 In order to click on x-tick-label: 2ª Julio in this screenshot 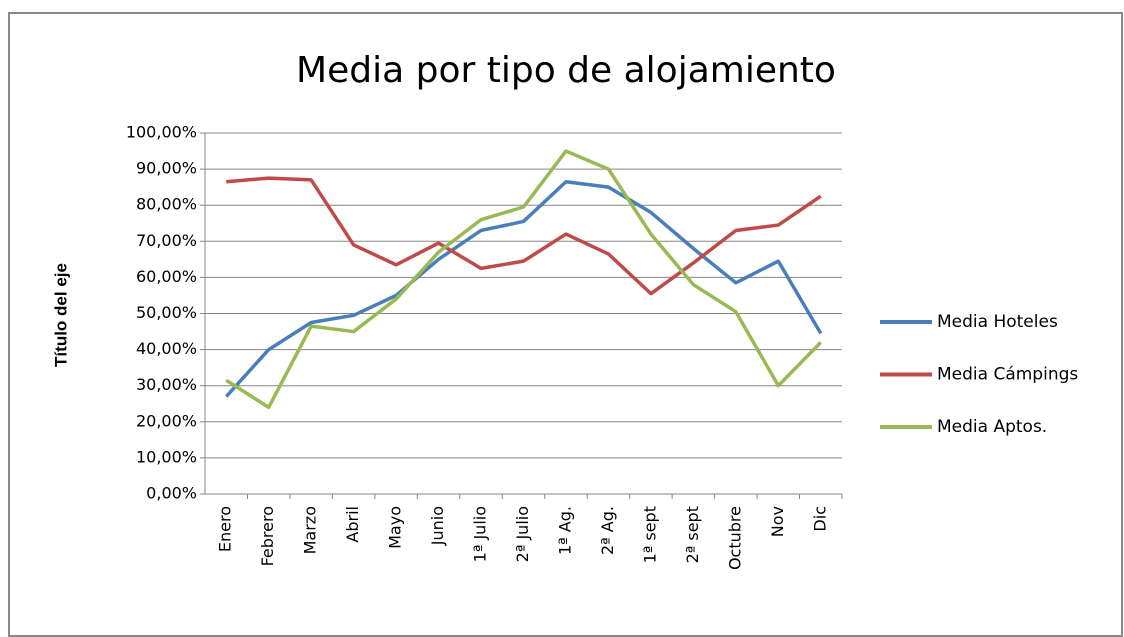, I will do `click(522, 534)`.